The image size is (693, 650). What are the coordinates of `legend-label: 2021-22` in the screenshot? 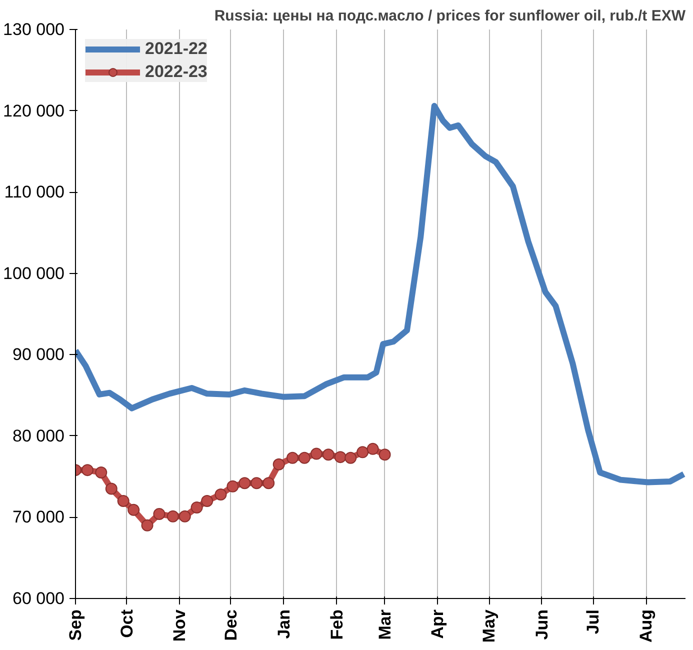 It's located at (176, 49).